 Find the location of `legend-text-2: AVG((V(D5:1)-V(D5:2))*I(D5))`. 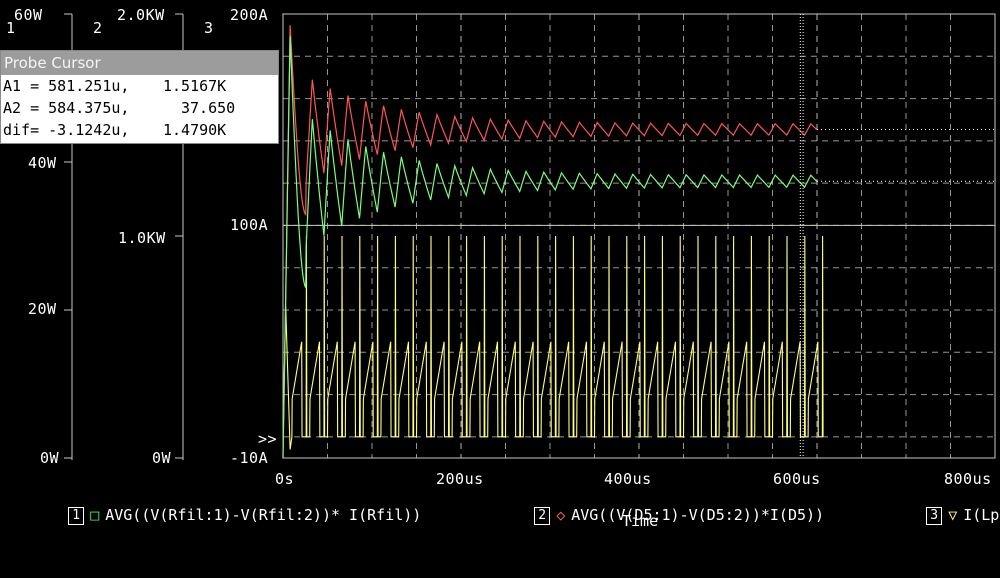

legend-text-2: AVG((V(D5:1)-V(D5:2))*I(D5)) is located at coordinates (698, 515).